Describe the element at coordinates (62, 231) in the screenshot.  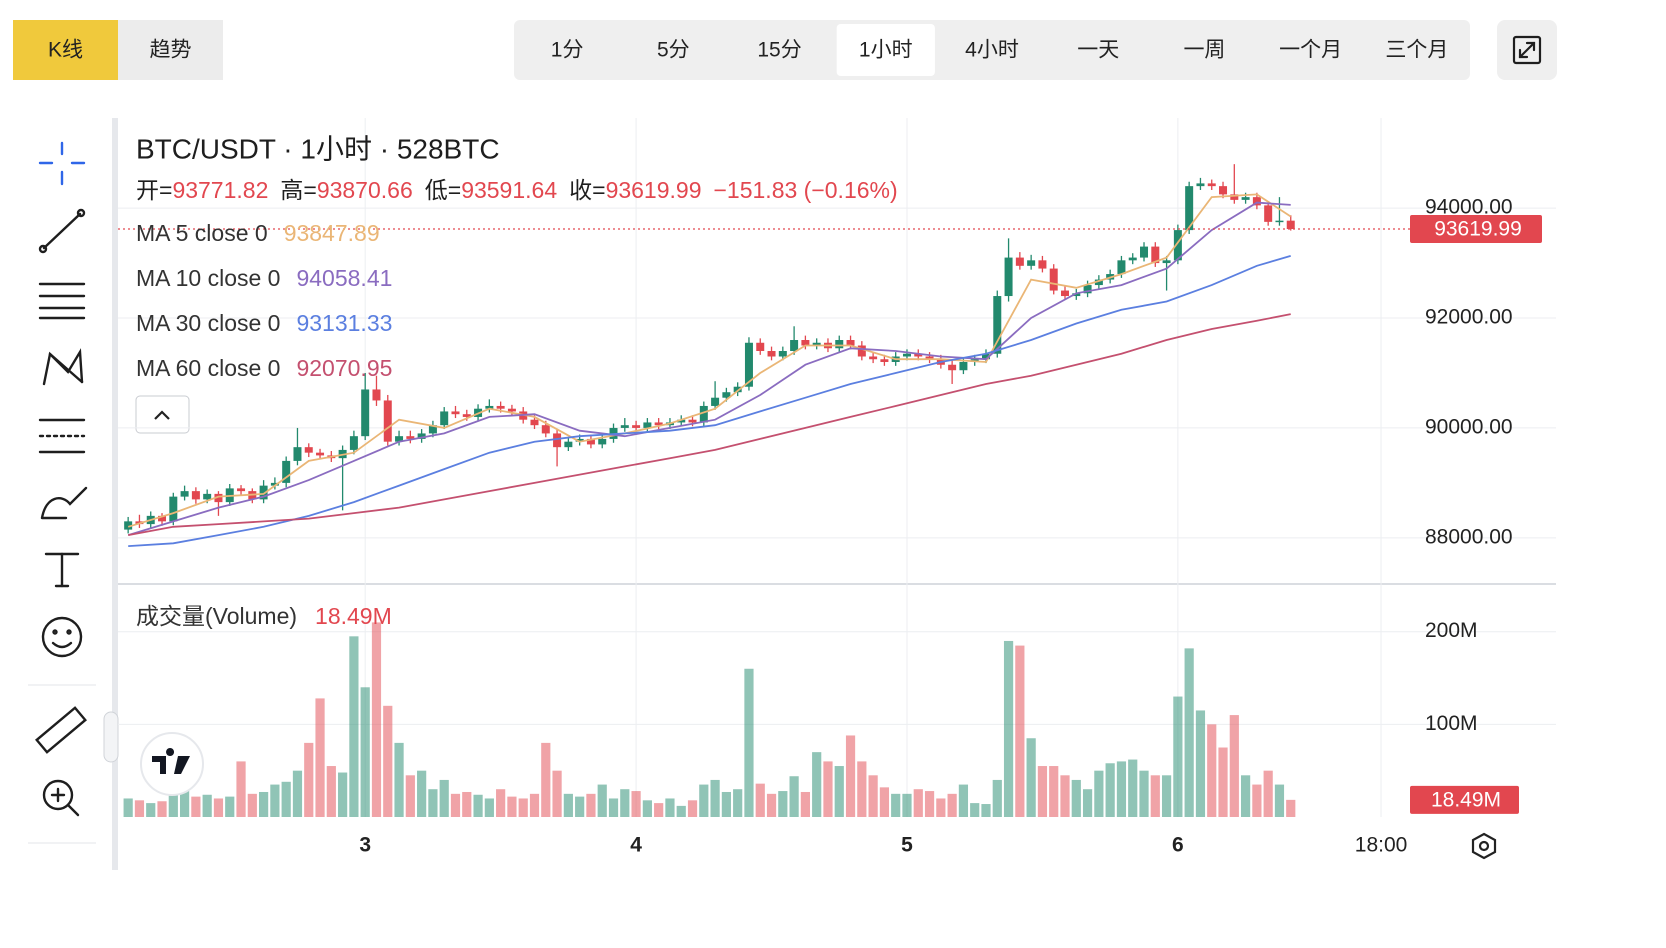
I see `line-tool` at that location.